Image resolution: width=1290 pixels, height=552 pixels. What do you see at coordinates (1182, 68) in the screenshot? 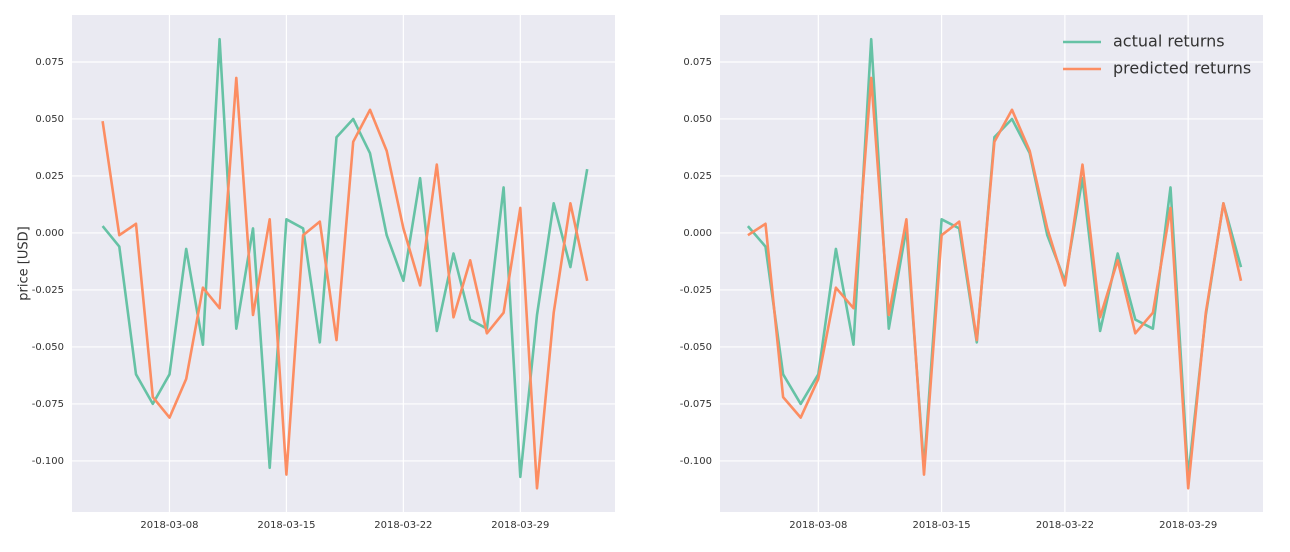
I see `legend-label: predicted returns` at bounding box center [1182, 68].